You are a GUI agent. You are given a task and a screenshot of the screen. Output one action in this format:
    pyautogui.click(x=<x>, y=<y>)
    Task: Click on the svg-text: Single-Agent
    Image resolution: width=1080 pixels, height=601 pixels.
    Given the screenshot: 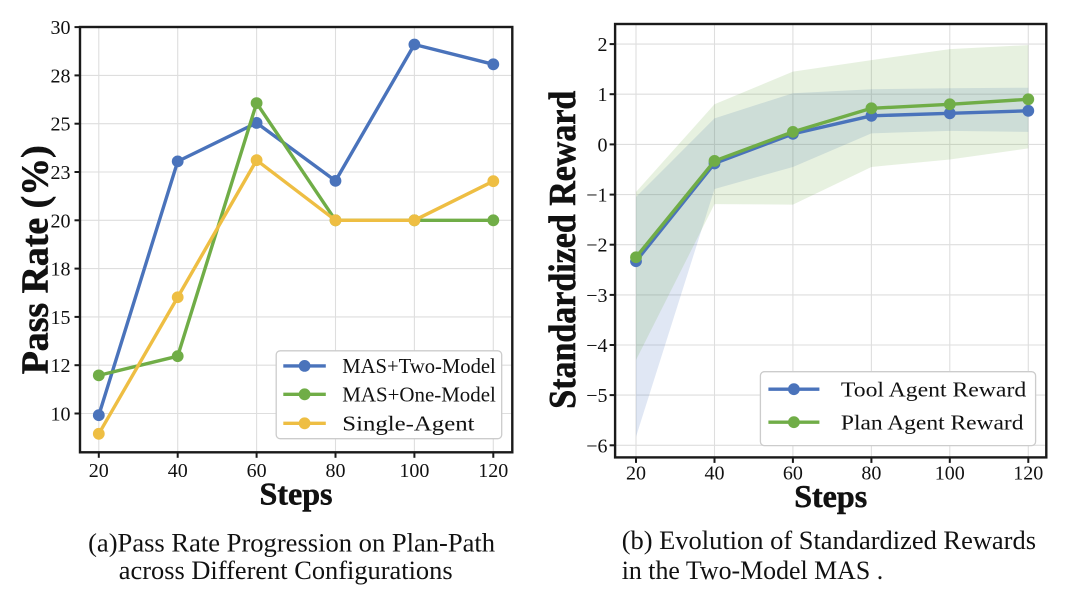 What is the action you would take?
    pyautogui.click(x=408, y=424)
    